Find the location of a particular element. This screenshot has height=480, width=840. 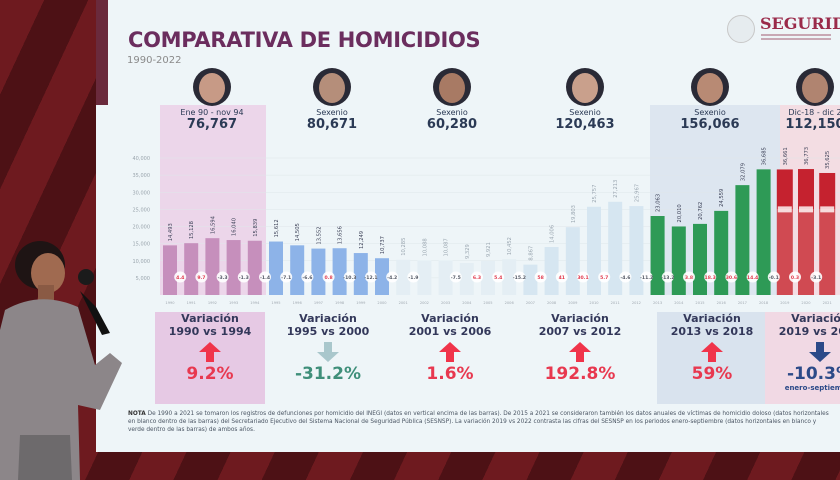

accent-bar is located at coordinates (102, 52).